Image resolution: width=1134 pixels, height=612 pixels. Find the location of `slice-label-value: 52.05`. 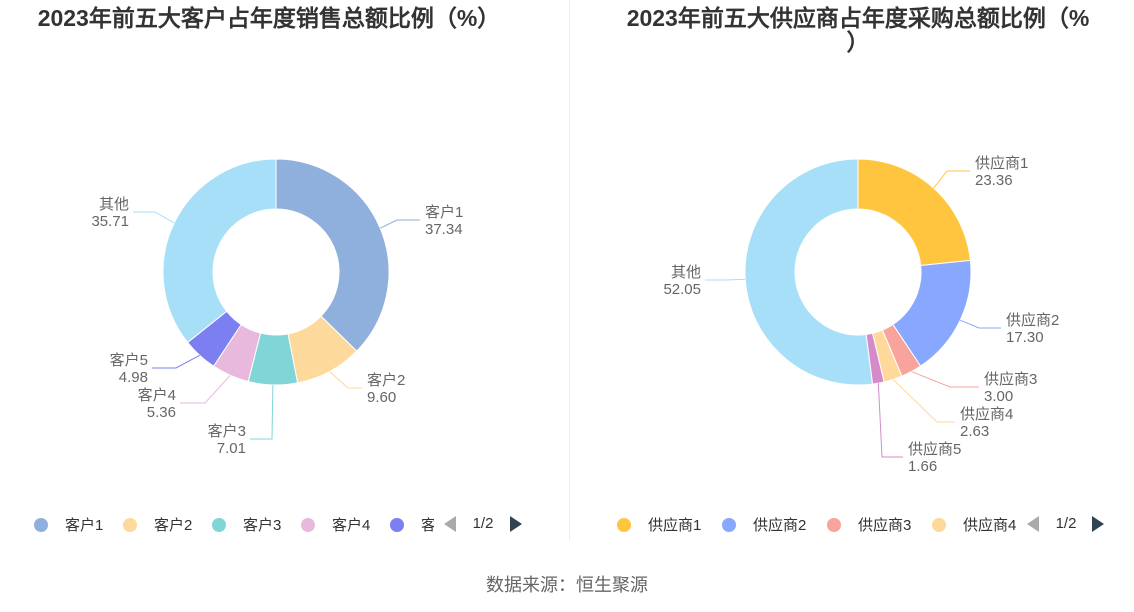

slice-label-value: 52.05 is located at coordinates (682, 289).